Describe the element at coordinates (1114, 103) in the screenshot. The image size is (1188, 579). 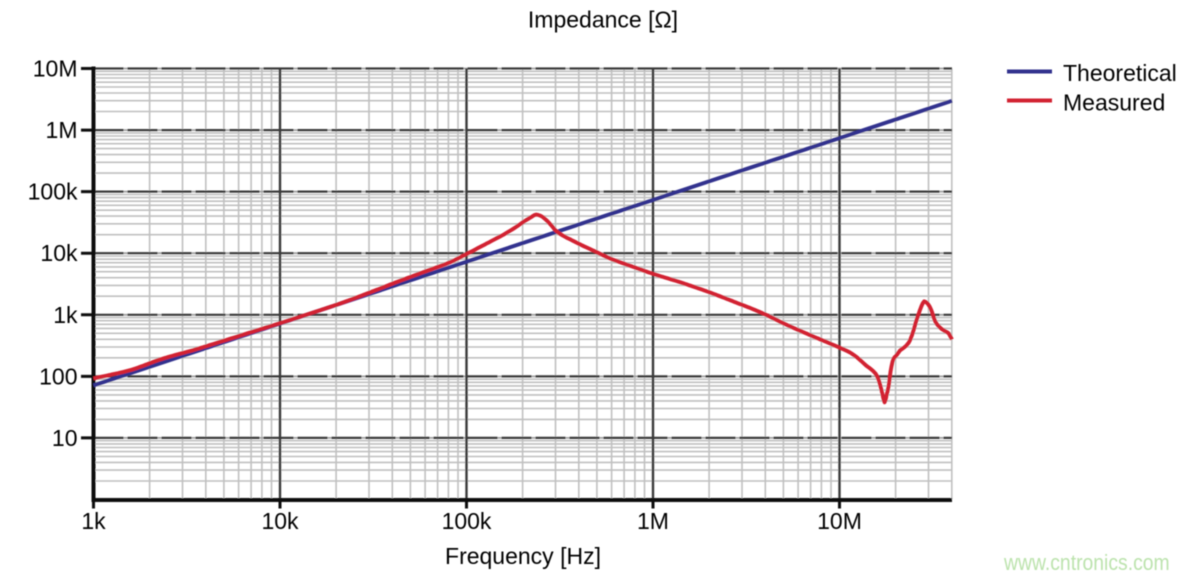
I see `svg-text: Measured` at that location.